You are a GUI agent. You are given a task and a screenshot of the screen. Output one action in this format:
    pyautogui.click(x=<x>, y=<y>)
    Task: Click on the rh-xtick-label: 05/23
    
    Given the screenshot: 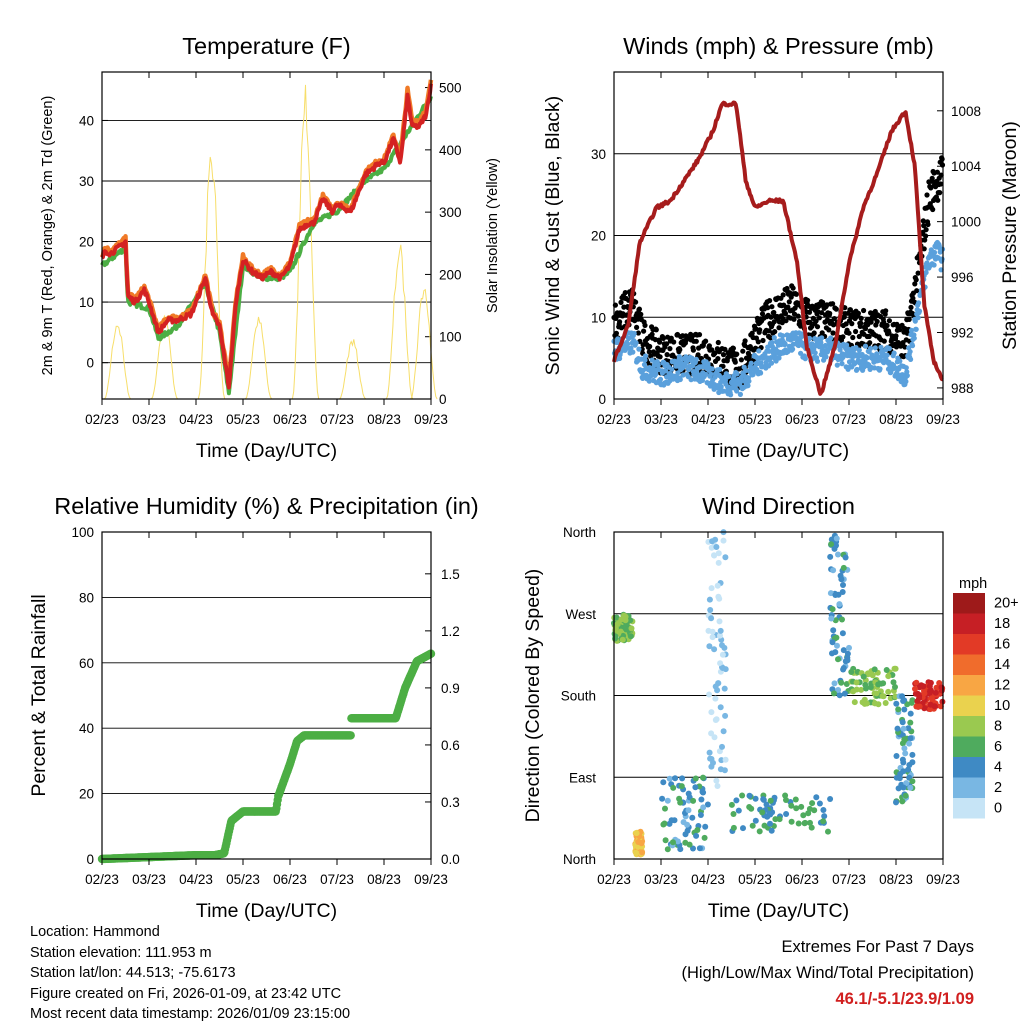 What is the action you would take?
    pyautogui.click(x=243, y=879)
    